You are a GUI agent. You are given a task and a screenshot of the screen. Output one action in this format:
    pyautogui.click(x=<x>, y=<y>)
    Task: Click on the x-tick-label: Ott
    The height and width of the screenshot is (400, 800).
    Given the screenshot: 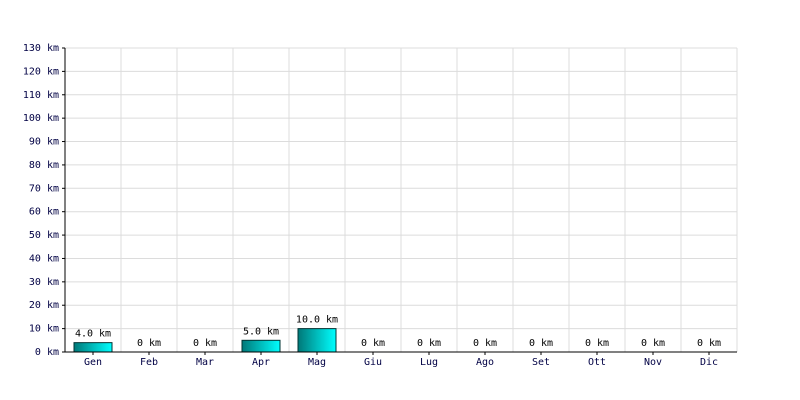 What is the action you would take?
    pyautogui.click(x=597, y=362)
    